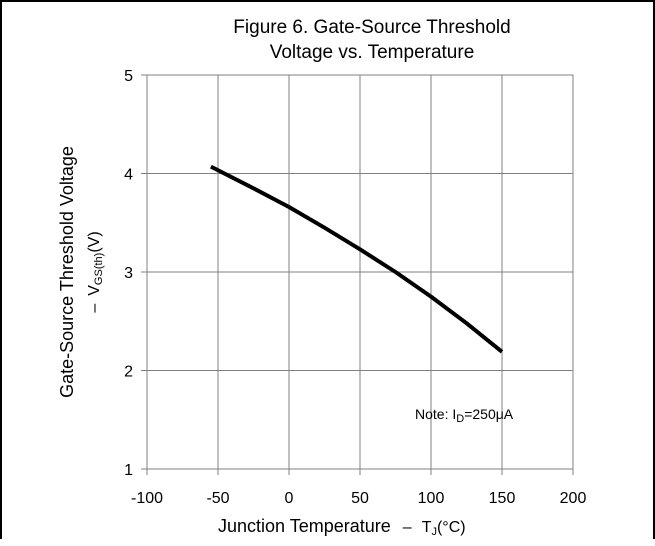 Image resolution: width=655 pixels, height=546 pixels. Describe the element at coordinates (128, 273) in the screenshot. I see `y-tick-label-2: 3` at that location.